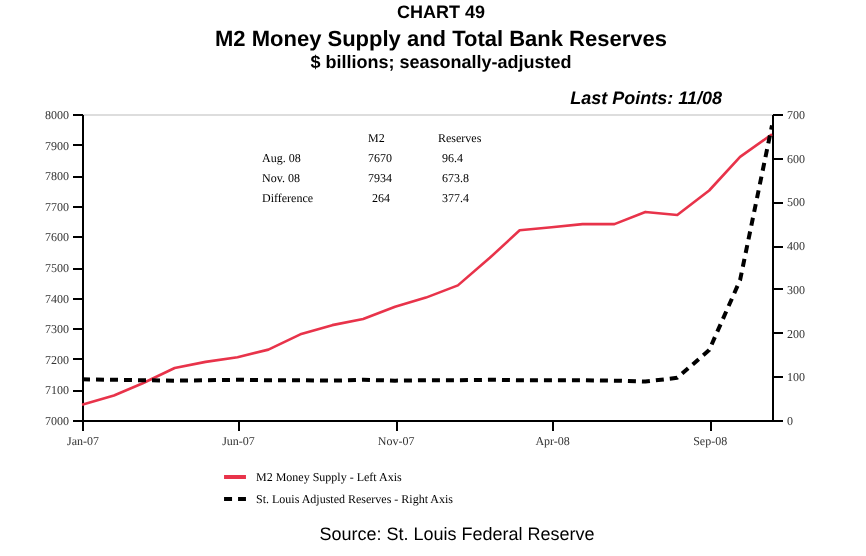 The image size is (866, 556). I want to click on caption: CHART 49, so click(441, 12).